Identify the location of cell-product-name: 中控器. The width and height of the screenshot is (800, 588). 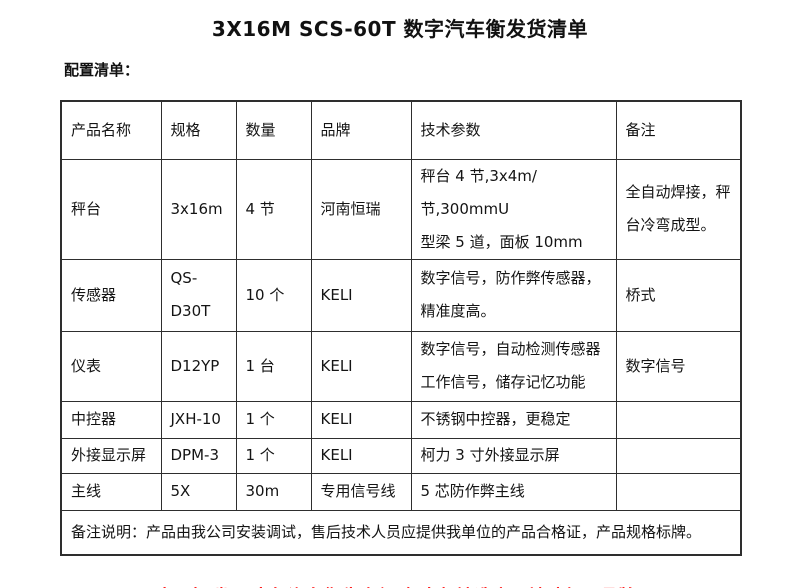
(111, 419).